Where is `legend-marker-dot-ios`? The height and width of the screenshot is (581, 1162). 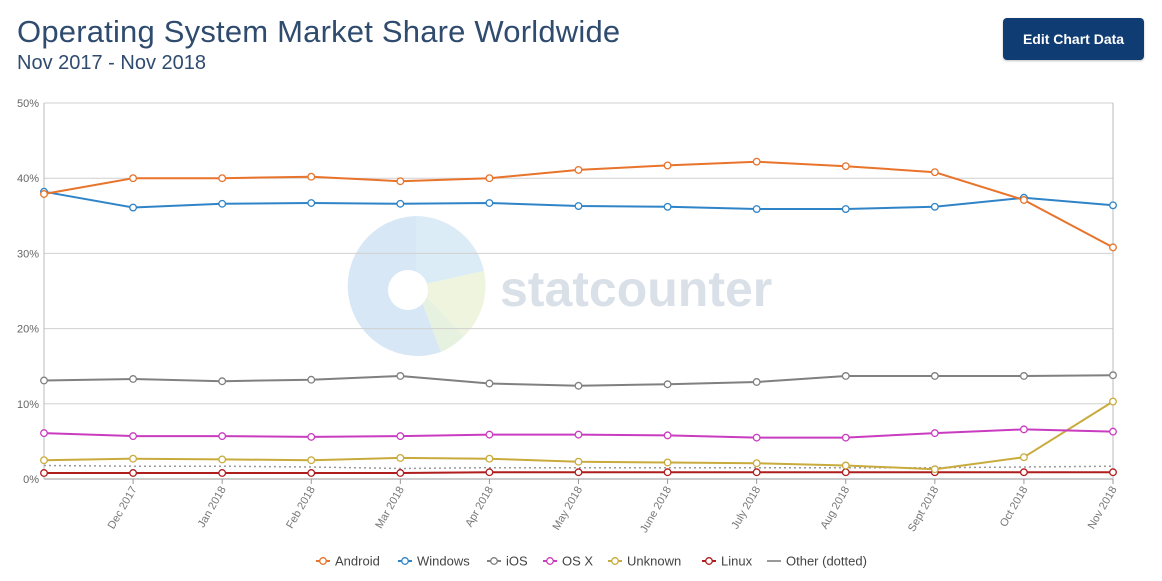 legend-marker-dot-ios is located at coordinates (494, 561).